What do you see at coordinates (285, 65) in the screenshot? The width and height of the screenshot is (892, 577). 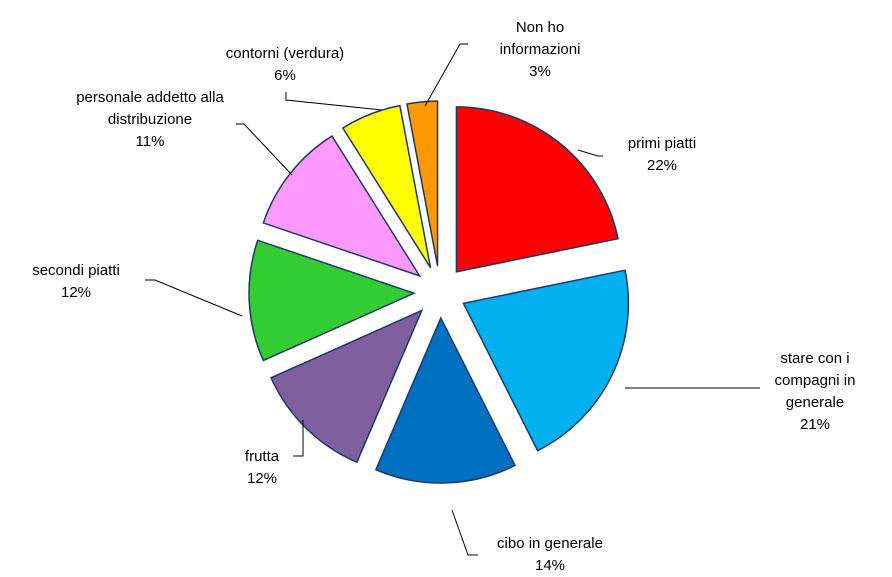 I see `slice-label: contorni (verdura) 6%` at bounding box center [285, 65].